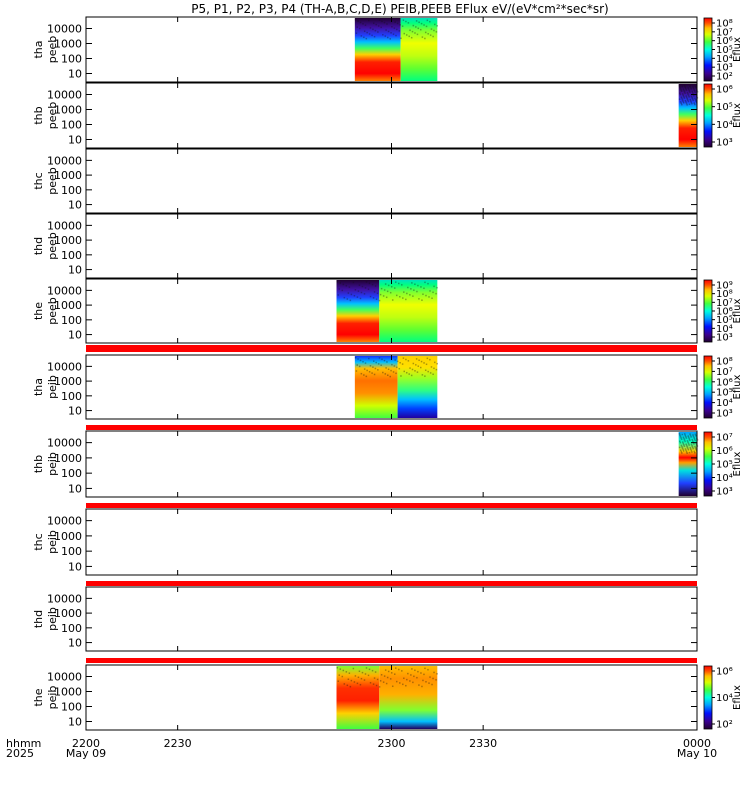 This screenshot has height=804, width=750. I want to click on the-peib-colorbar-label: 10², so click(724, 725).